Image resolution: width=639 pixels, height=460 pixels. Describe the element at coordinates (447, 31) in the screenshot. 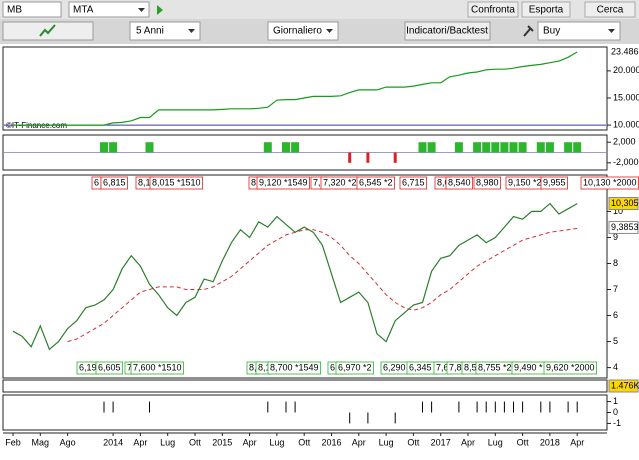

I see `indicators-button` at that location.